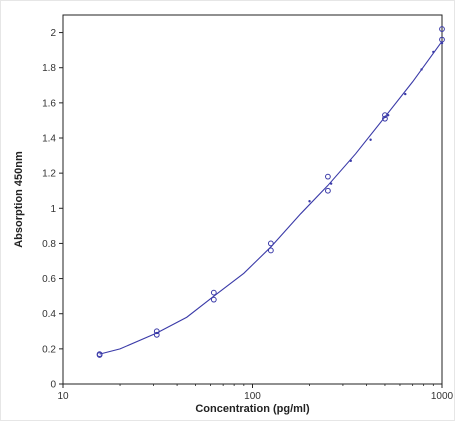  I want to click on y-tick-label: 0.8, so click(49, 244).